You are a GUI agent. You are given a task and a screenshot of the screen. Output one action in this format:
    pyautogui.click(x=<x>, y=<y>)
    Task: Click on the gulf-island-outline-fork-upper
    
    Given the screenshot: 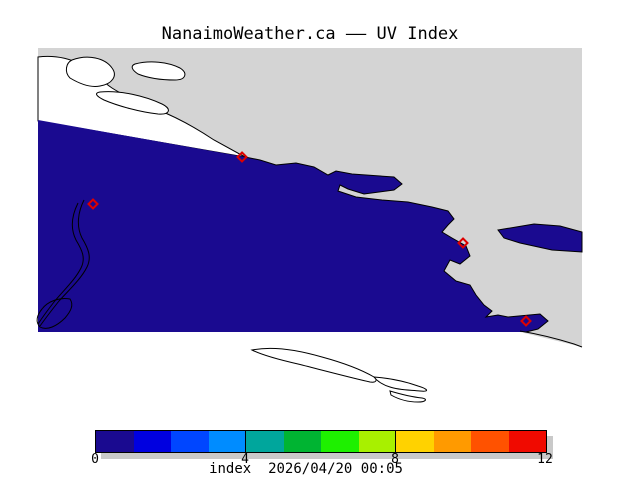 What is the action you would take?
    pyautogui.click(x=399, y=384)
    